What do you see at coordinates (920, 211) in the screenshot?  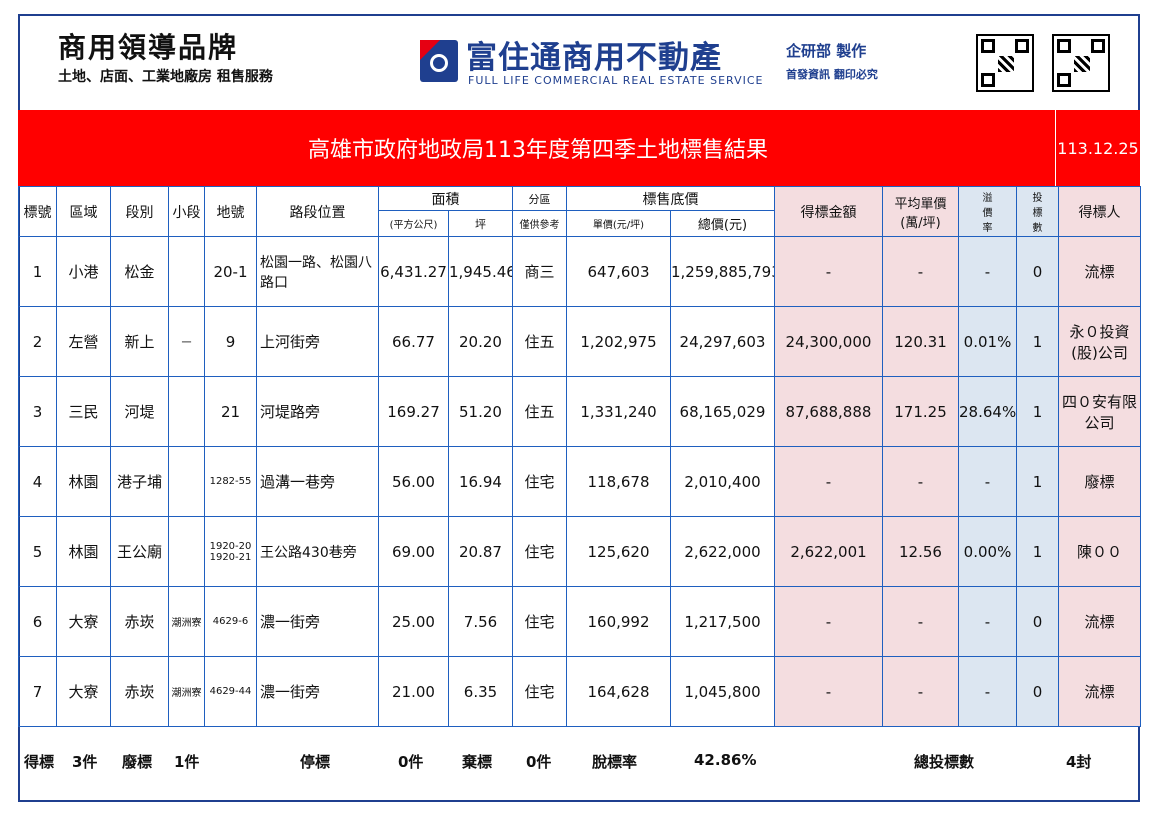 I see `header-avg-price: 平均單價 (萬/坪)` at bounding box center [920, 211].